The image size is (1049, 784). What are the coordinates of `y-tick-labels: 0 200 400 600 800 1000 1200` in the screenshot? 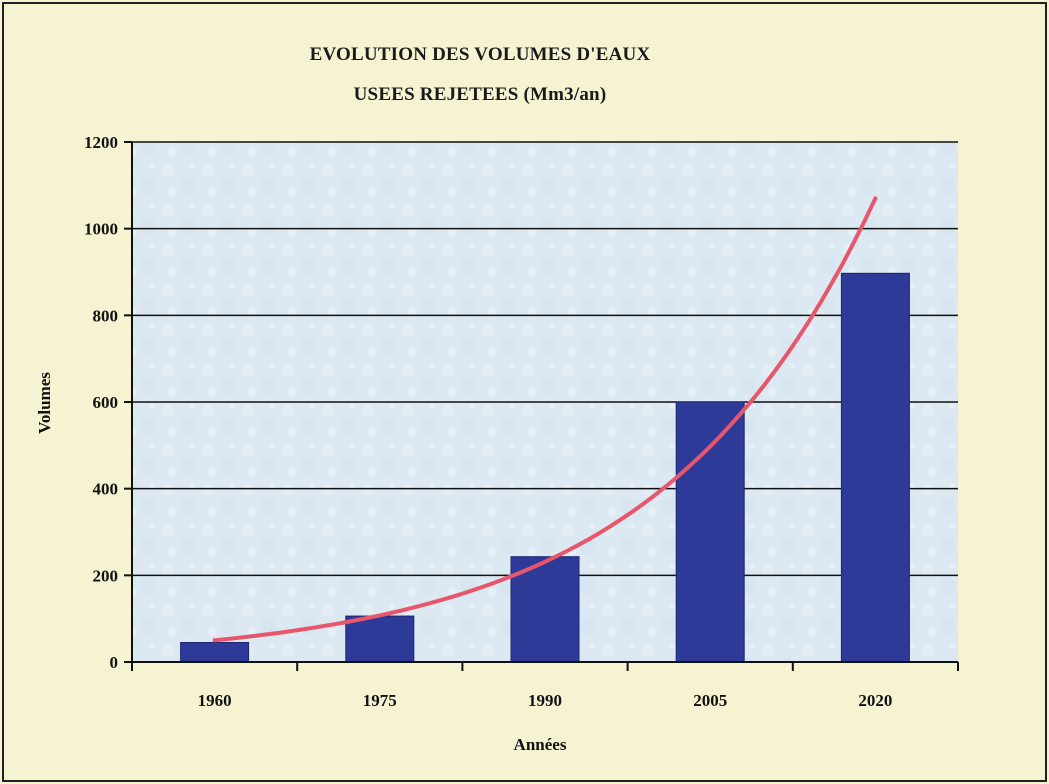 It's located at (101, 402).